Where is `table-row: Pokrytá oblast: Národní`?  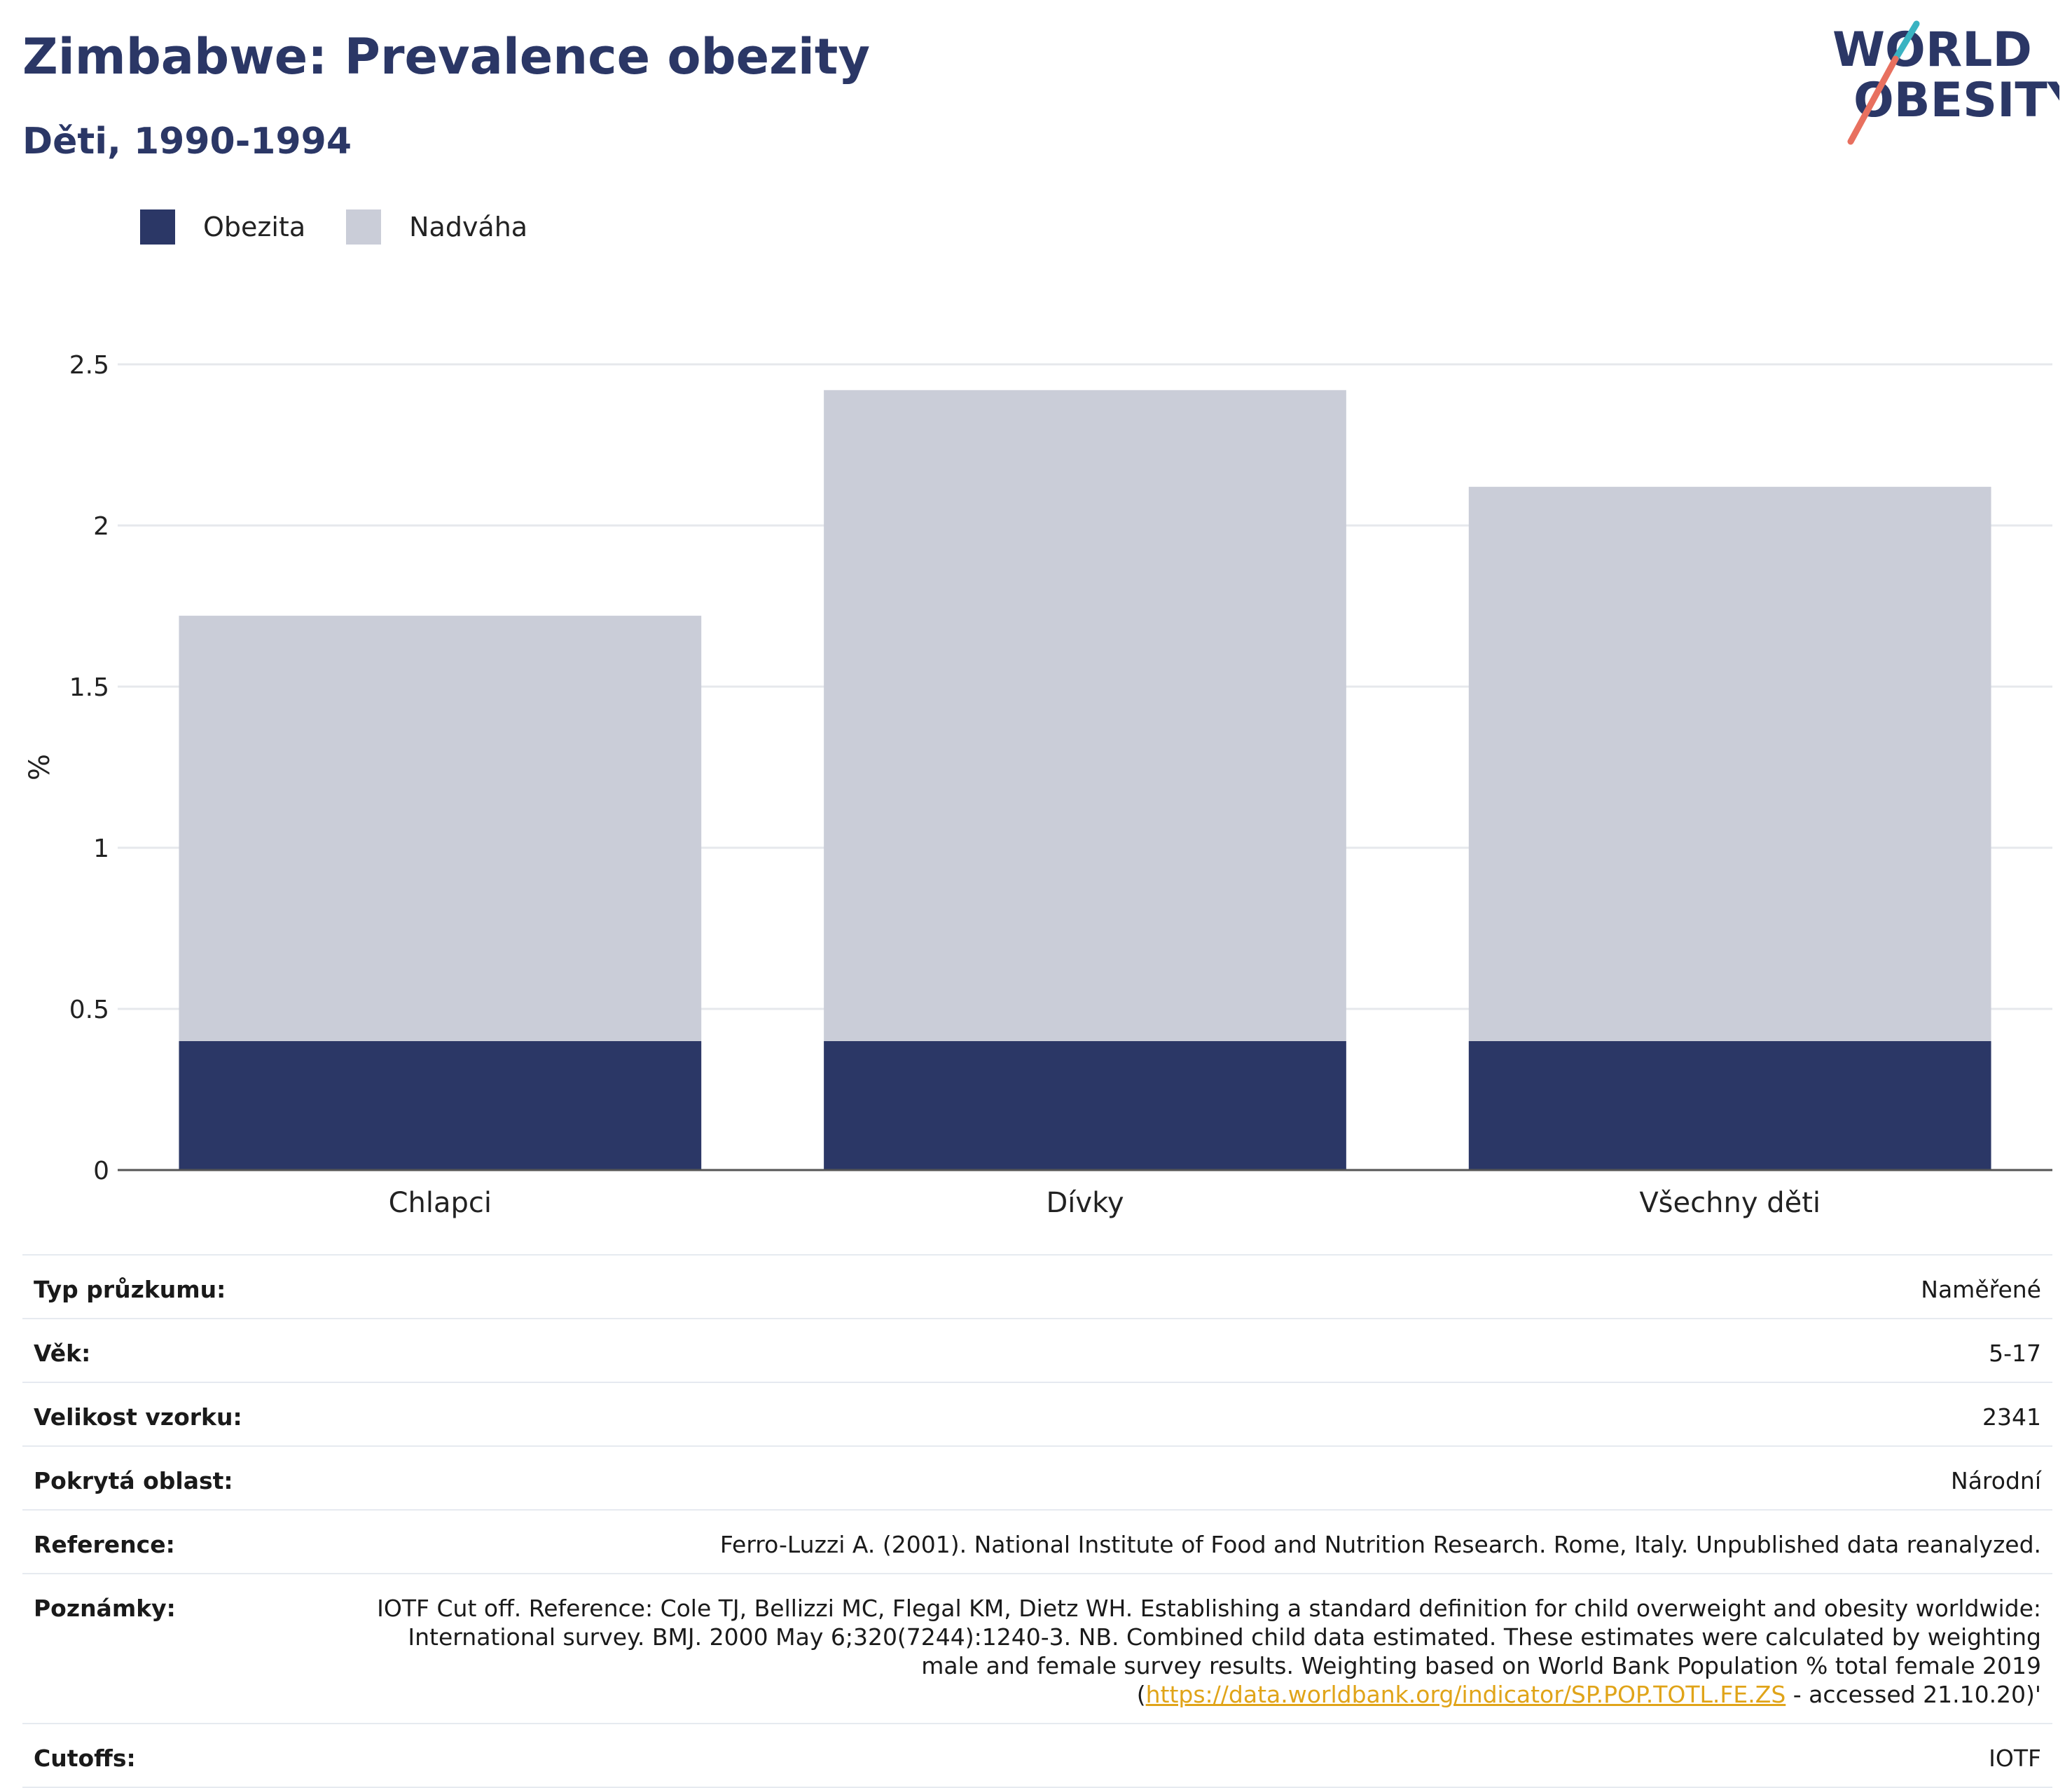
table-row: Pokrytá oblast: Národní is located at coordinates (1037, 1478).